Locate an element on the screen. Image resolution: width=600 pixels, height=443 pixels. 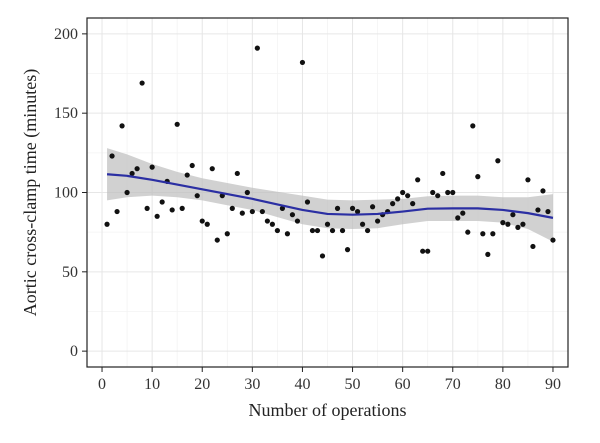
y-axis-title: Aortic cross-clamp time (minutes) is located at coordinates (30, 192).